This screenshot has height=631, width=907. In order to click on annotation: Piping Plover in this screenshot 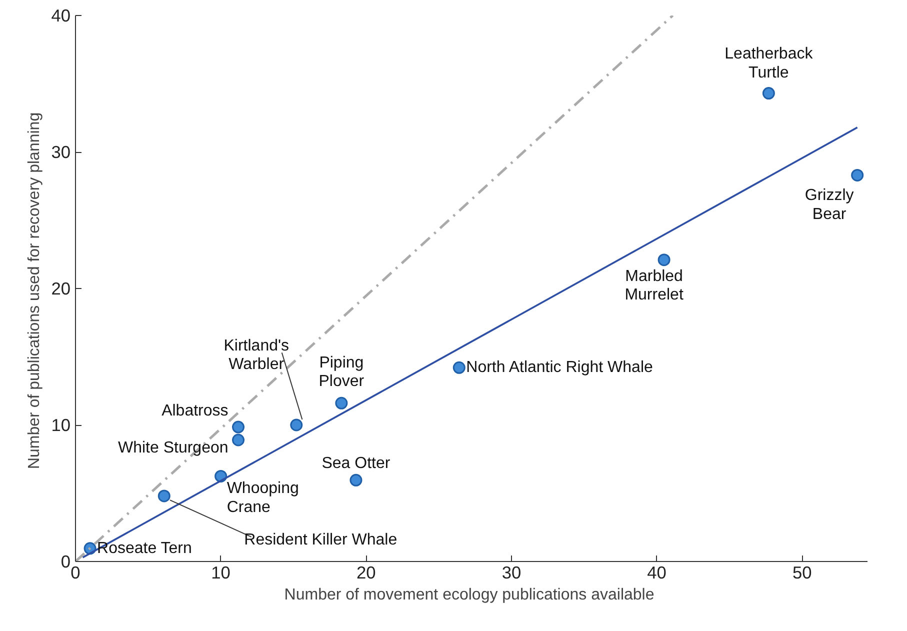, I will do `click(341, 372)`.